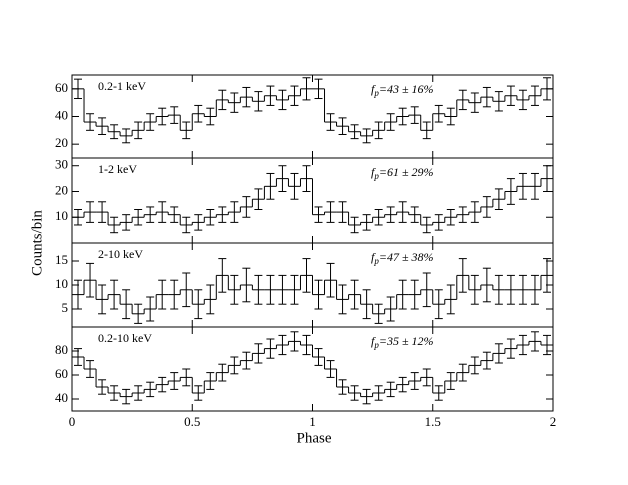  Describe the element at coordinates (61, 259) in the screenshot. I see `y-tick-label: 15` at that location.